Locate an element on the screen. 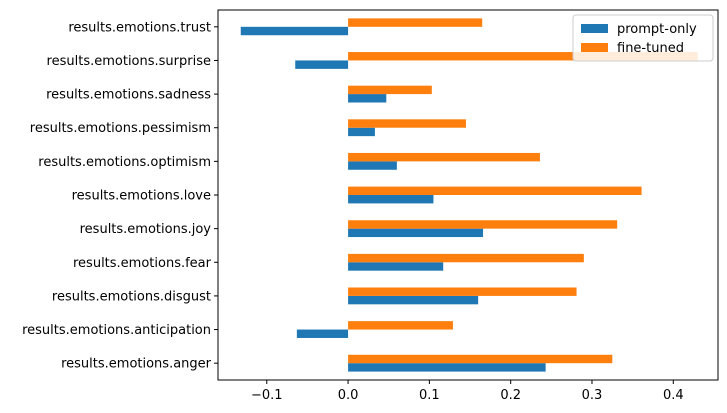 This screenshot has height=413, width=727. x-axis: −0.1 0.0 0.1 0.2 0.3 0.4 is located at coordinates (467, 391).